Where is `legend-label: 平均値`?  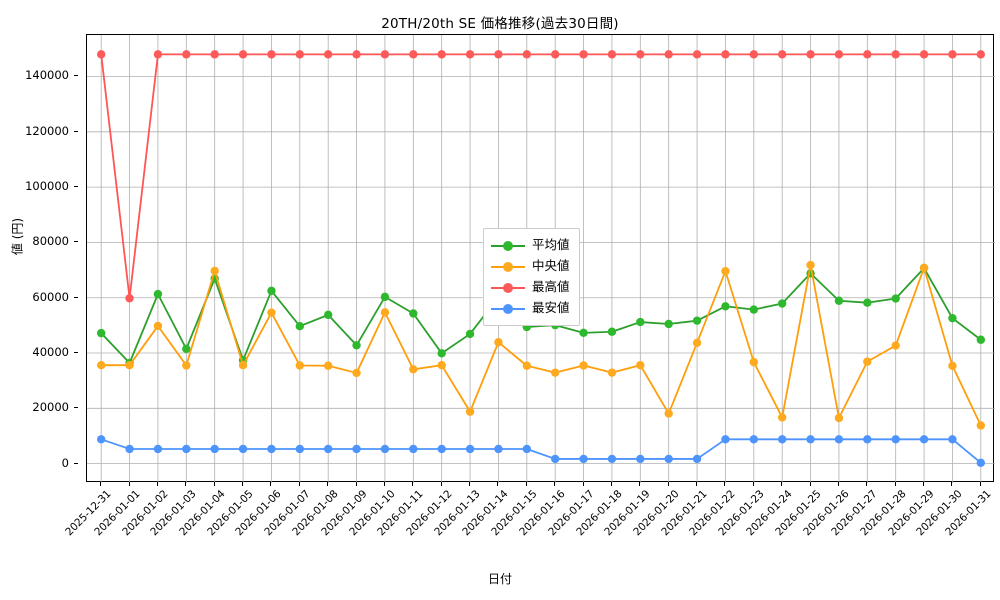 legend-label: 平均値 is located at coordinates (551, 245).